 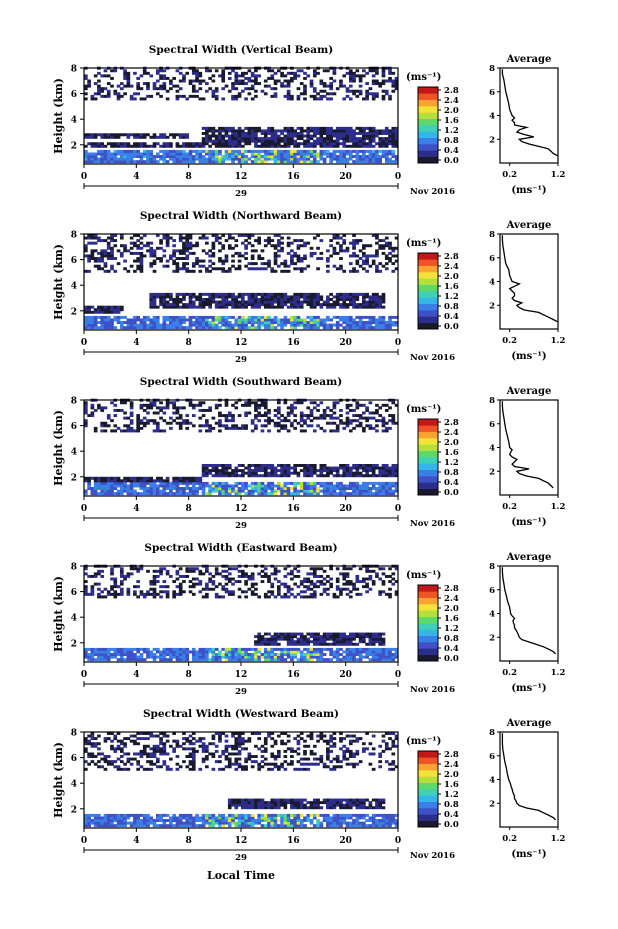 I want to click on colorbar-frame, so click(x=428, y=291).